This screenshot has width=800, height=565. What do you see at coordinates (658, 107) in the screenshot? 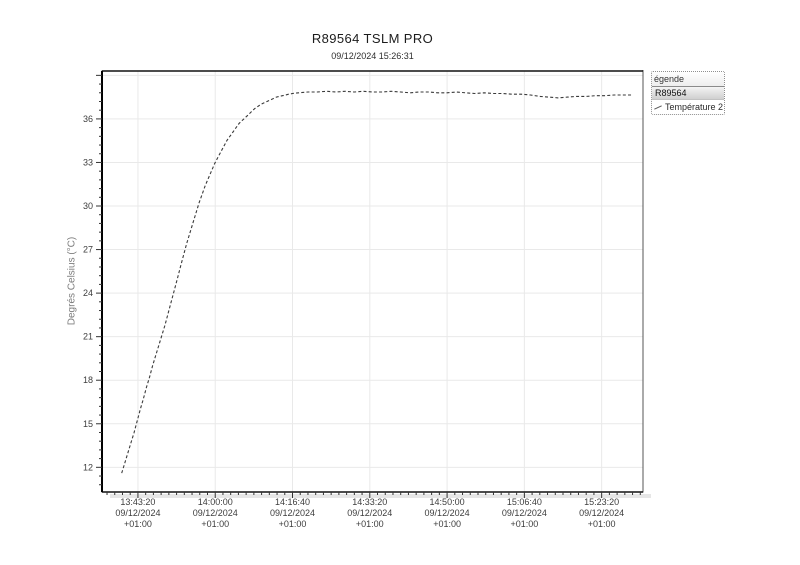
I see `line-sample-icon` at bounding box center [658, 107].